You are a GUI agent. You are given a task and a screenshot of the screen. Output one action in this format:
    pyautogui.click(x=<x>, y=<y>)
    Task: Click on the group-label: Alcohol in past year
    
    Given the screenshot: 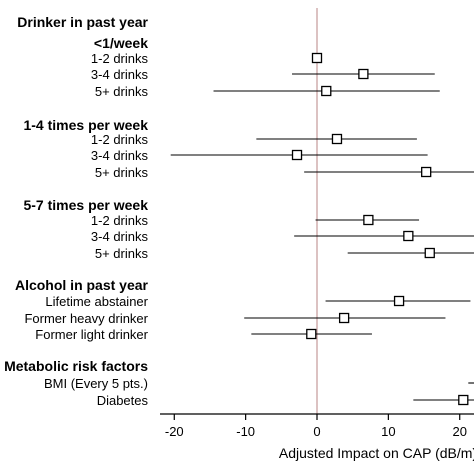 What is the action you would take?
    pyautogui.click(x=82, y=285)
    